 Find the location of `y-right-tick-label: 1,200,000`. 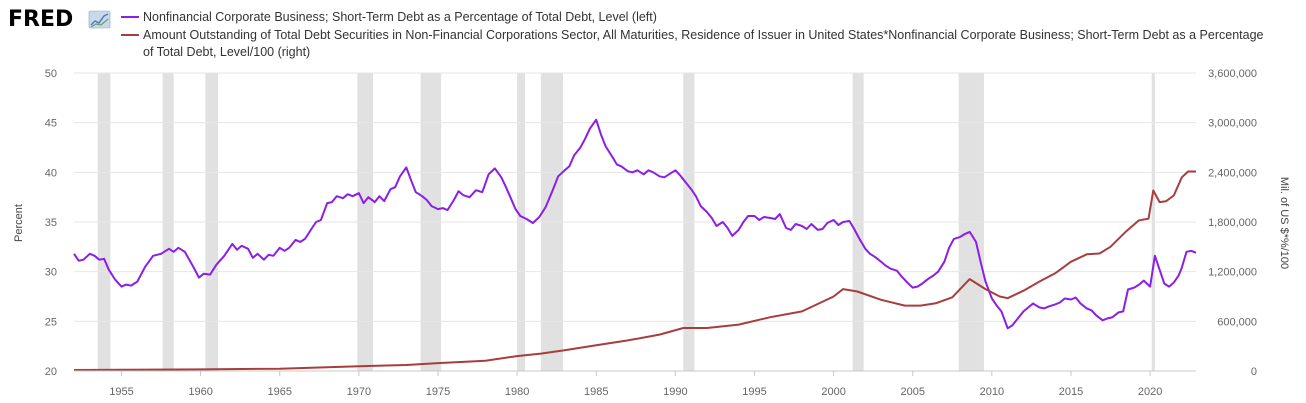

y-right-tick-label: 1,200,000 is located at coordinates (1232, 273).